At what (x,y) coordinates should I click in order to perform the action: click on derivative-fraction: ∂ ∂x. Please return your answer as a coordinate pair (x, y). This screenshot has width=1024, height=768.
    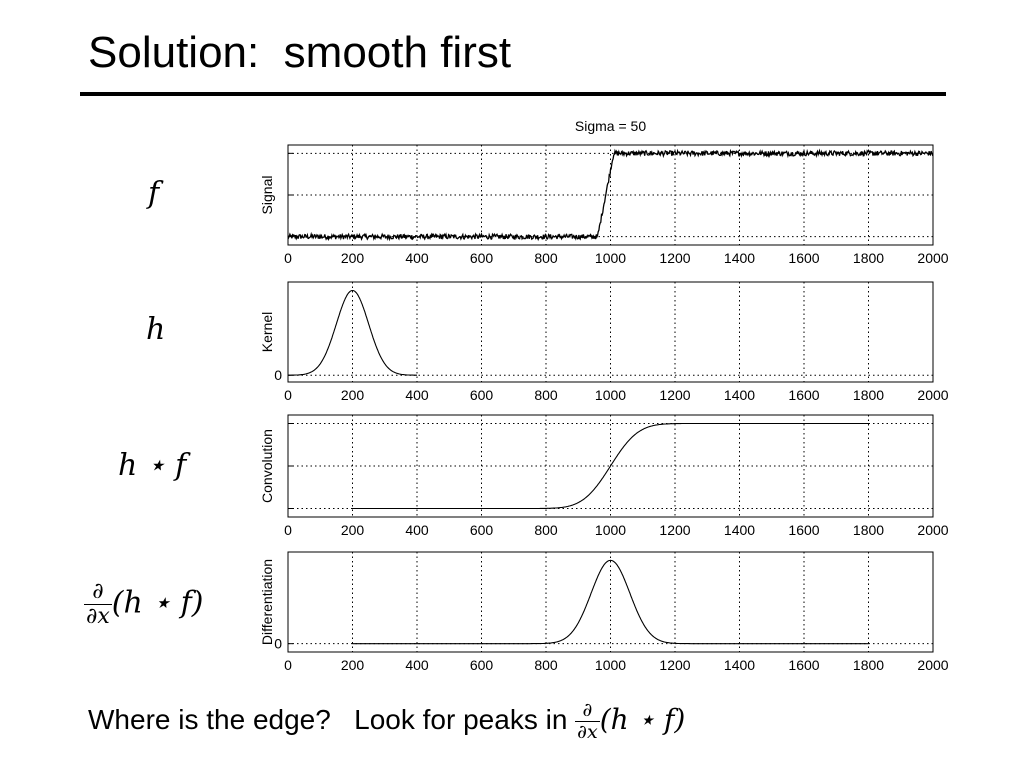
    Looking at the image, I should click on (98, 604).